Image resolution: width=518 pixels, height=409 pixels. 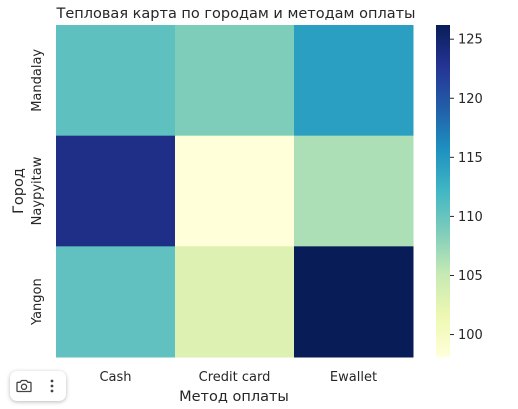 What do you see at coordinates (466, 188) in the screenshot?
I see `colorbar-ticks: 100 105 110 115 120 125` at bounding box center [466, 188].